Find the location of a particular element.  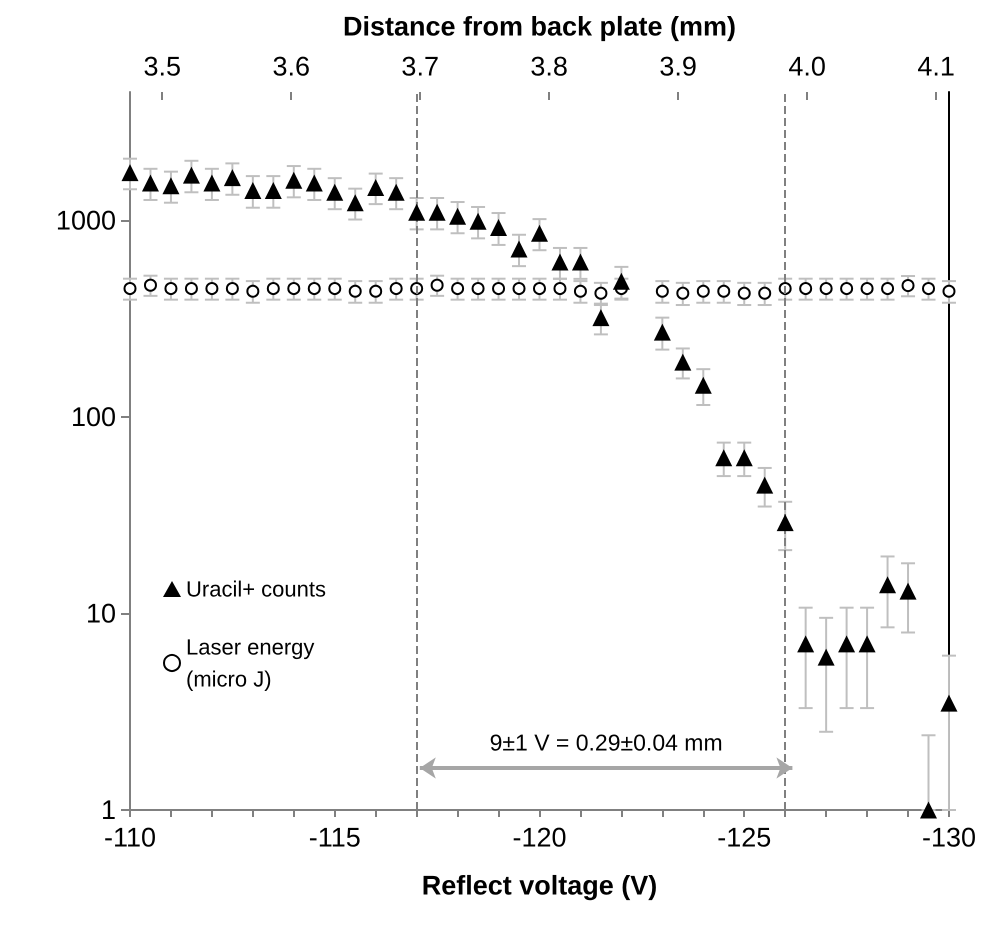

x2-tick-label: 3.7 is located at coordinates (420, 67).